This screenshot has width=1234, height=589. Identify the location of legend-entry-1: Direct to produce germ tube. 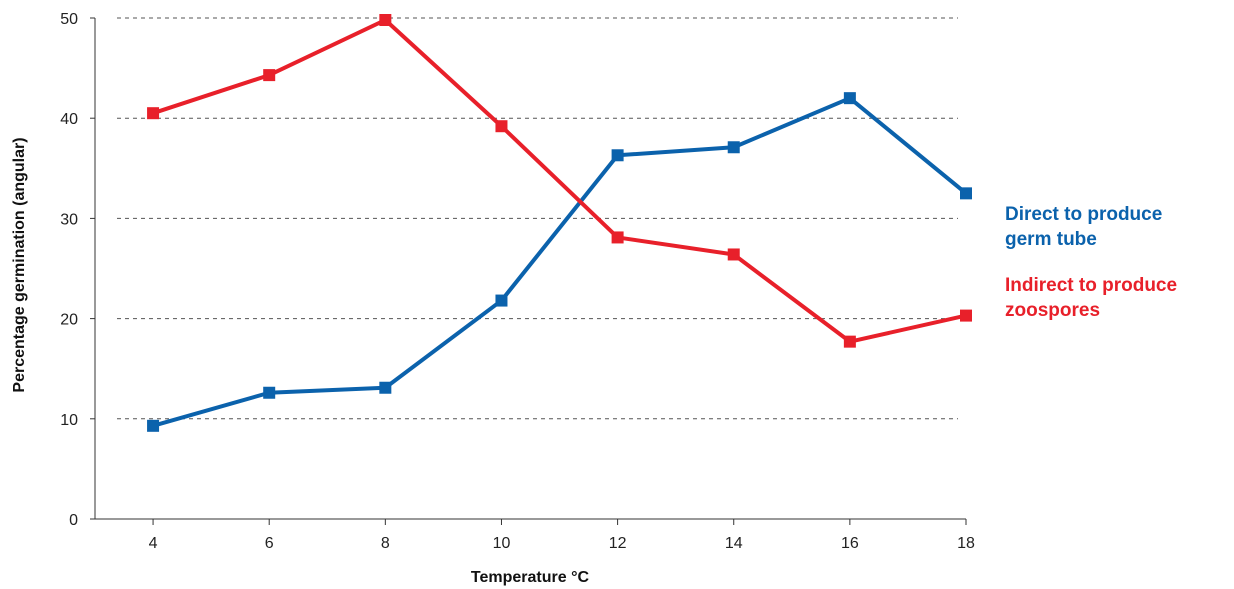
(1083, 227).